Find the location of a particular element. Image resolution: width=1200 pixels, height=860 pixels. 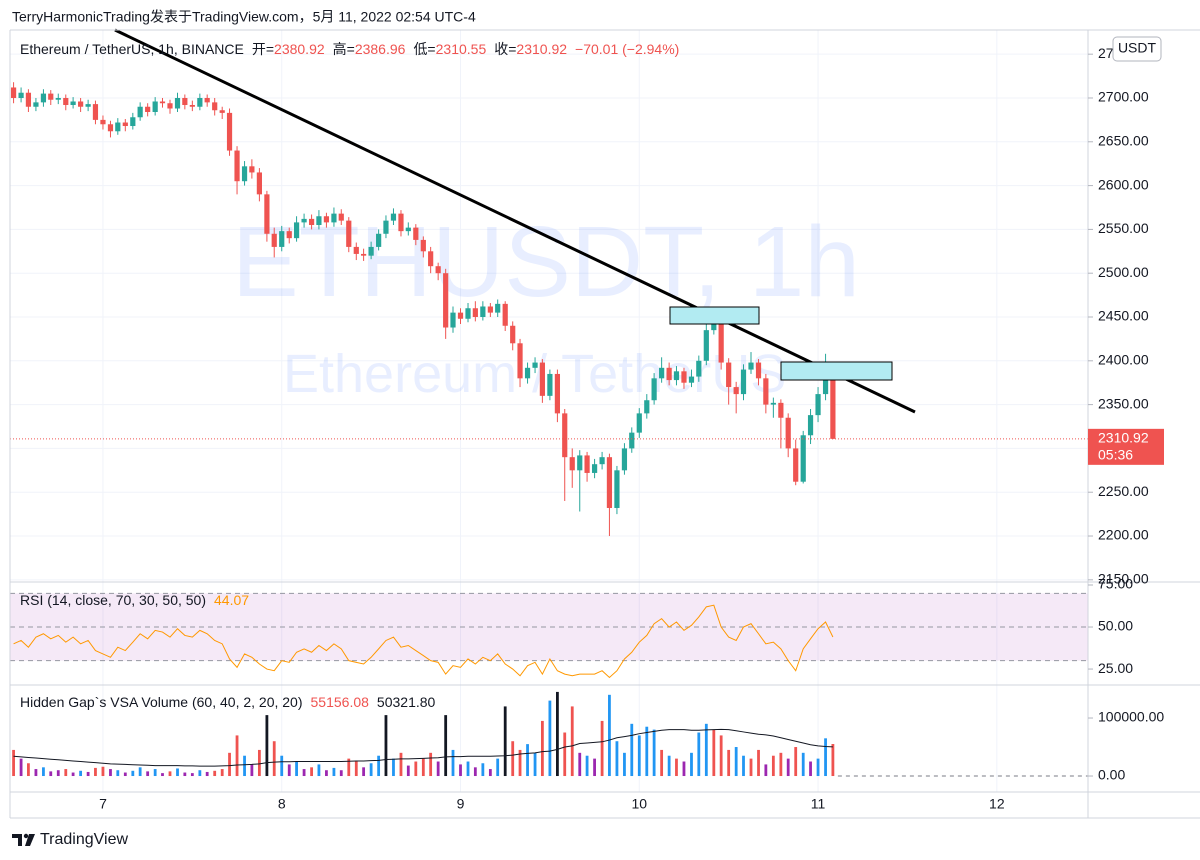

y-tick-label: 2550.00 is located at coordinates (1123, 228).